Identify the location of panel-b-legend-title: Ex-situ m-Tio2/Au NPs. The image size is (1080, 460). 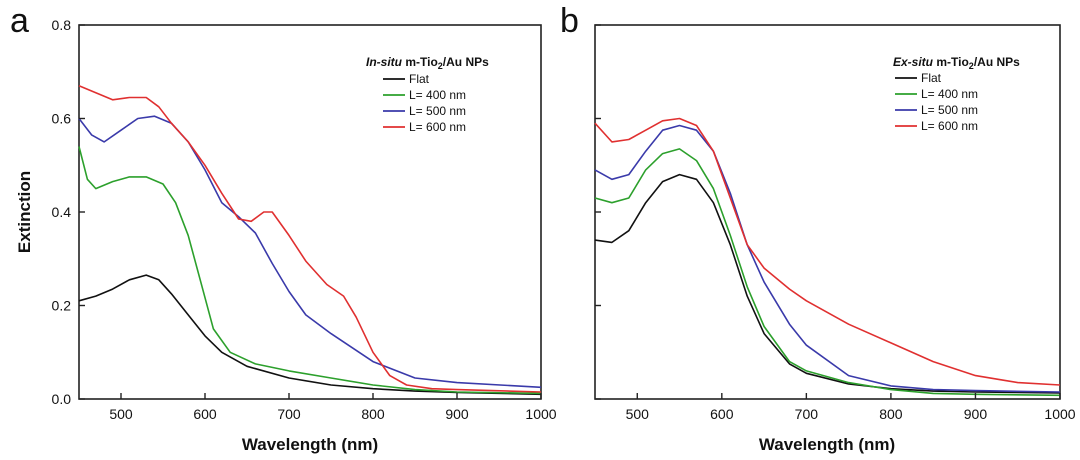
(956, 63).